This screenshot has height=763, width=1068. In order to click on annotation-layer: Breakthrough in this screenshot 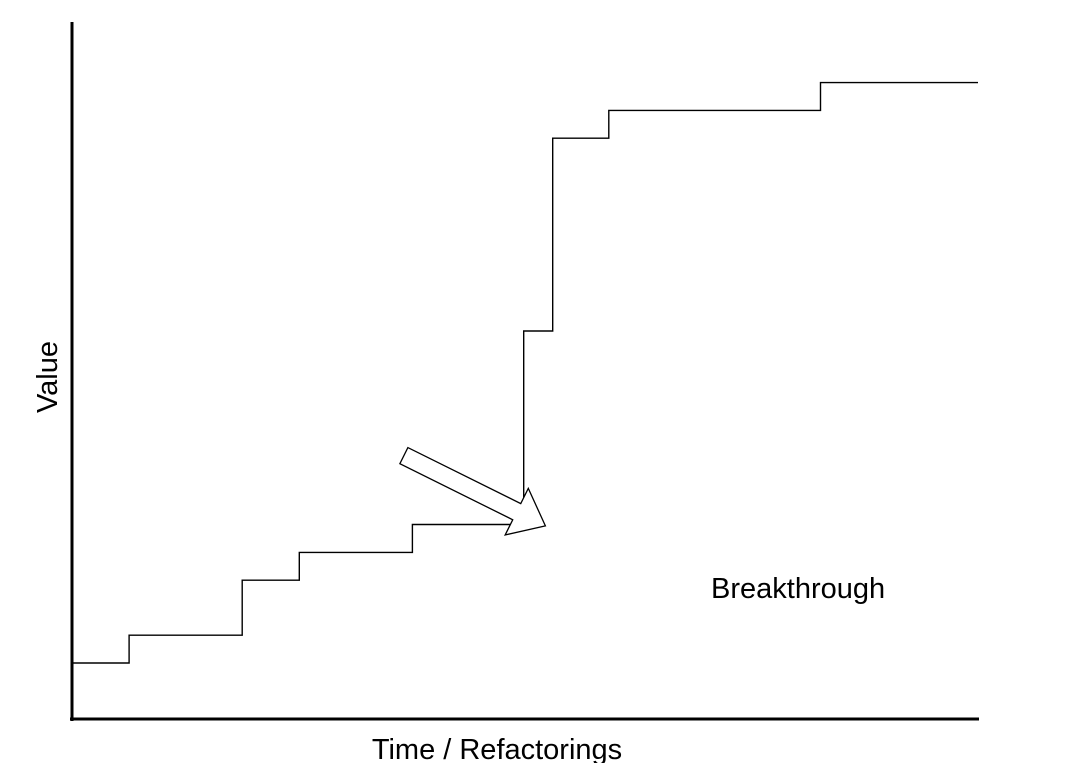, I will do `click(642, 525)`.